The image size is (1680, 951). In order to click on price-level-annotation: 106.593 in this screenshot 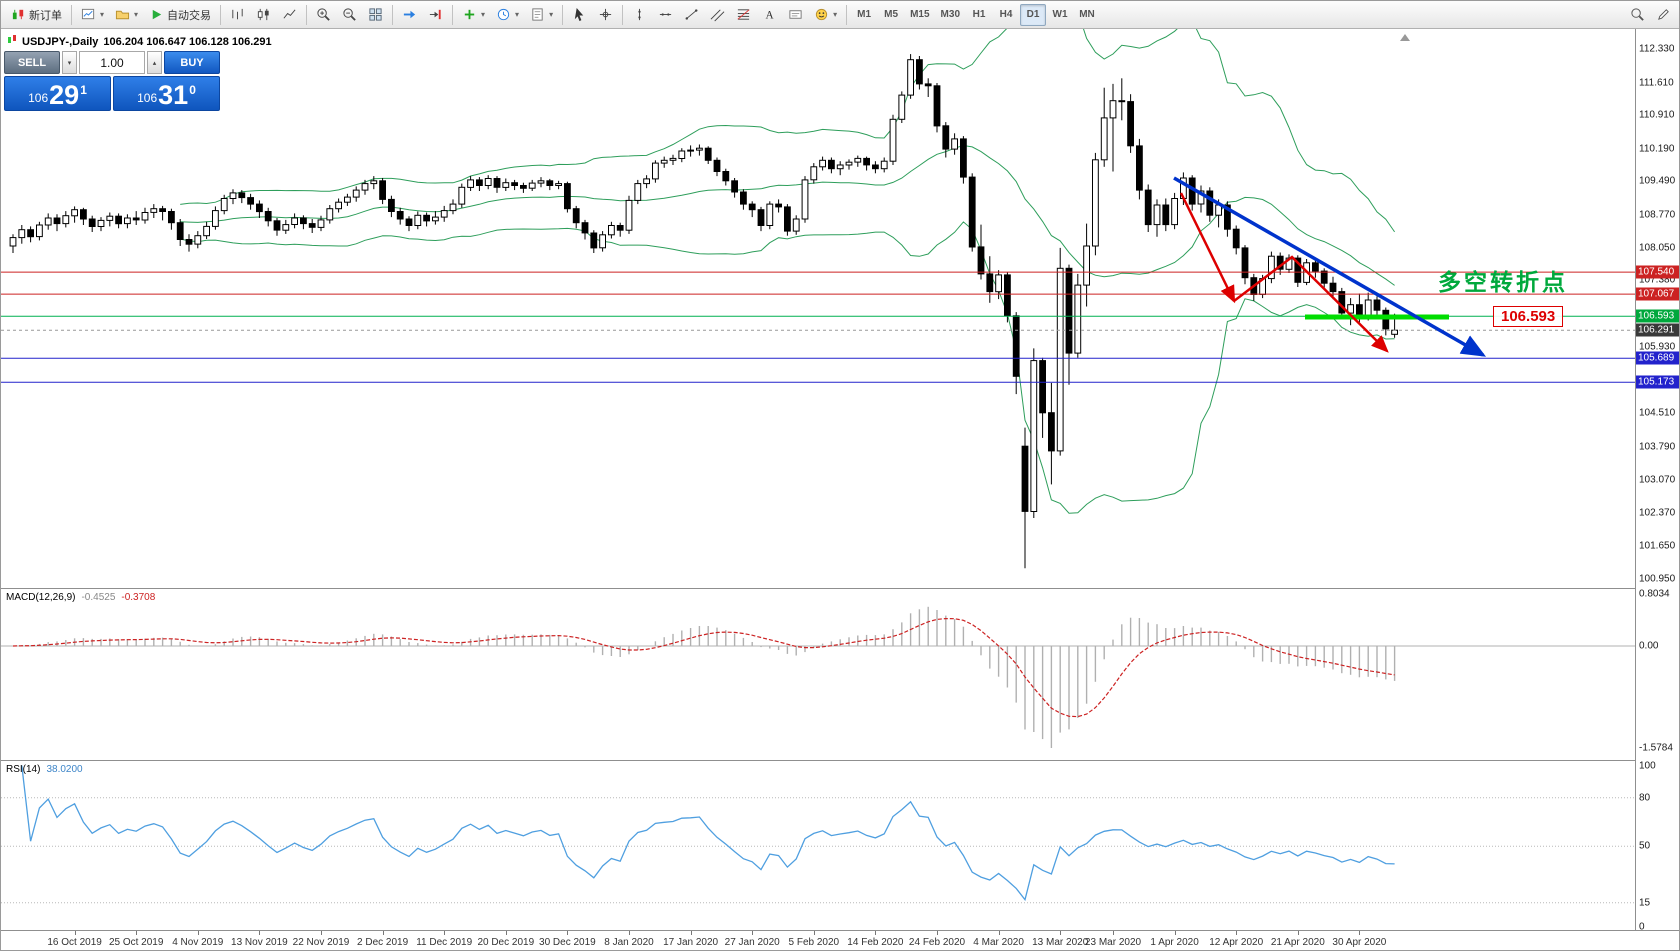, I will do `click(1528, 316)`.